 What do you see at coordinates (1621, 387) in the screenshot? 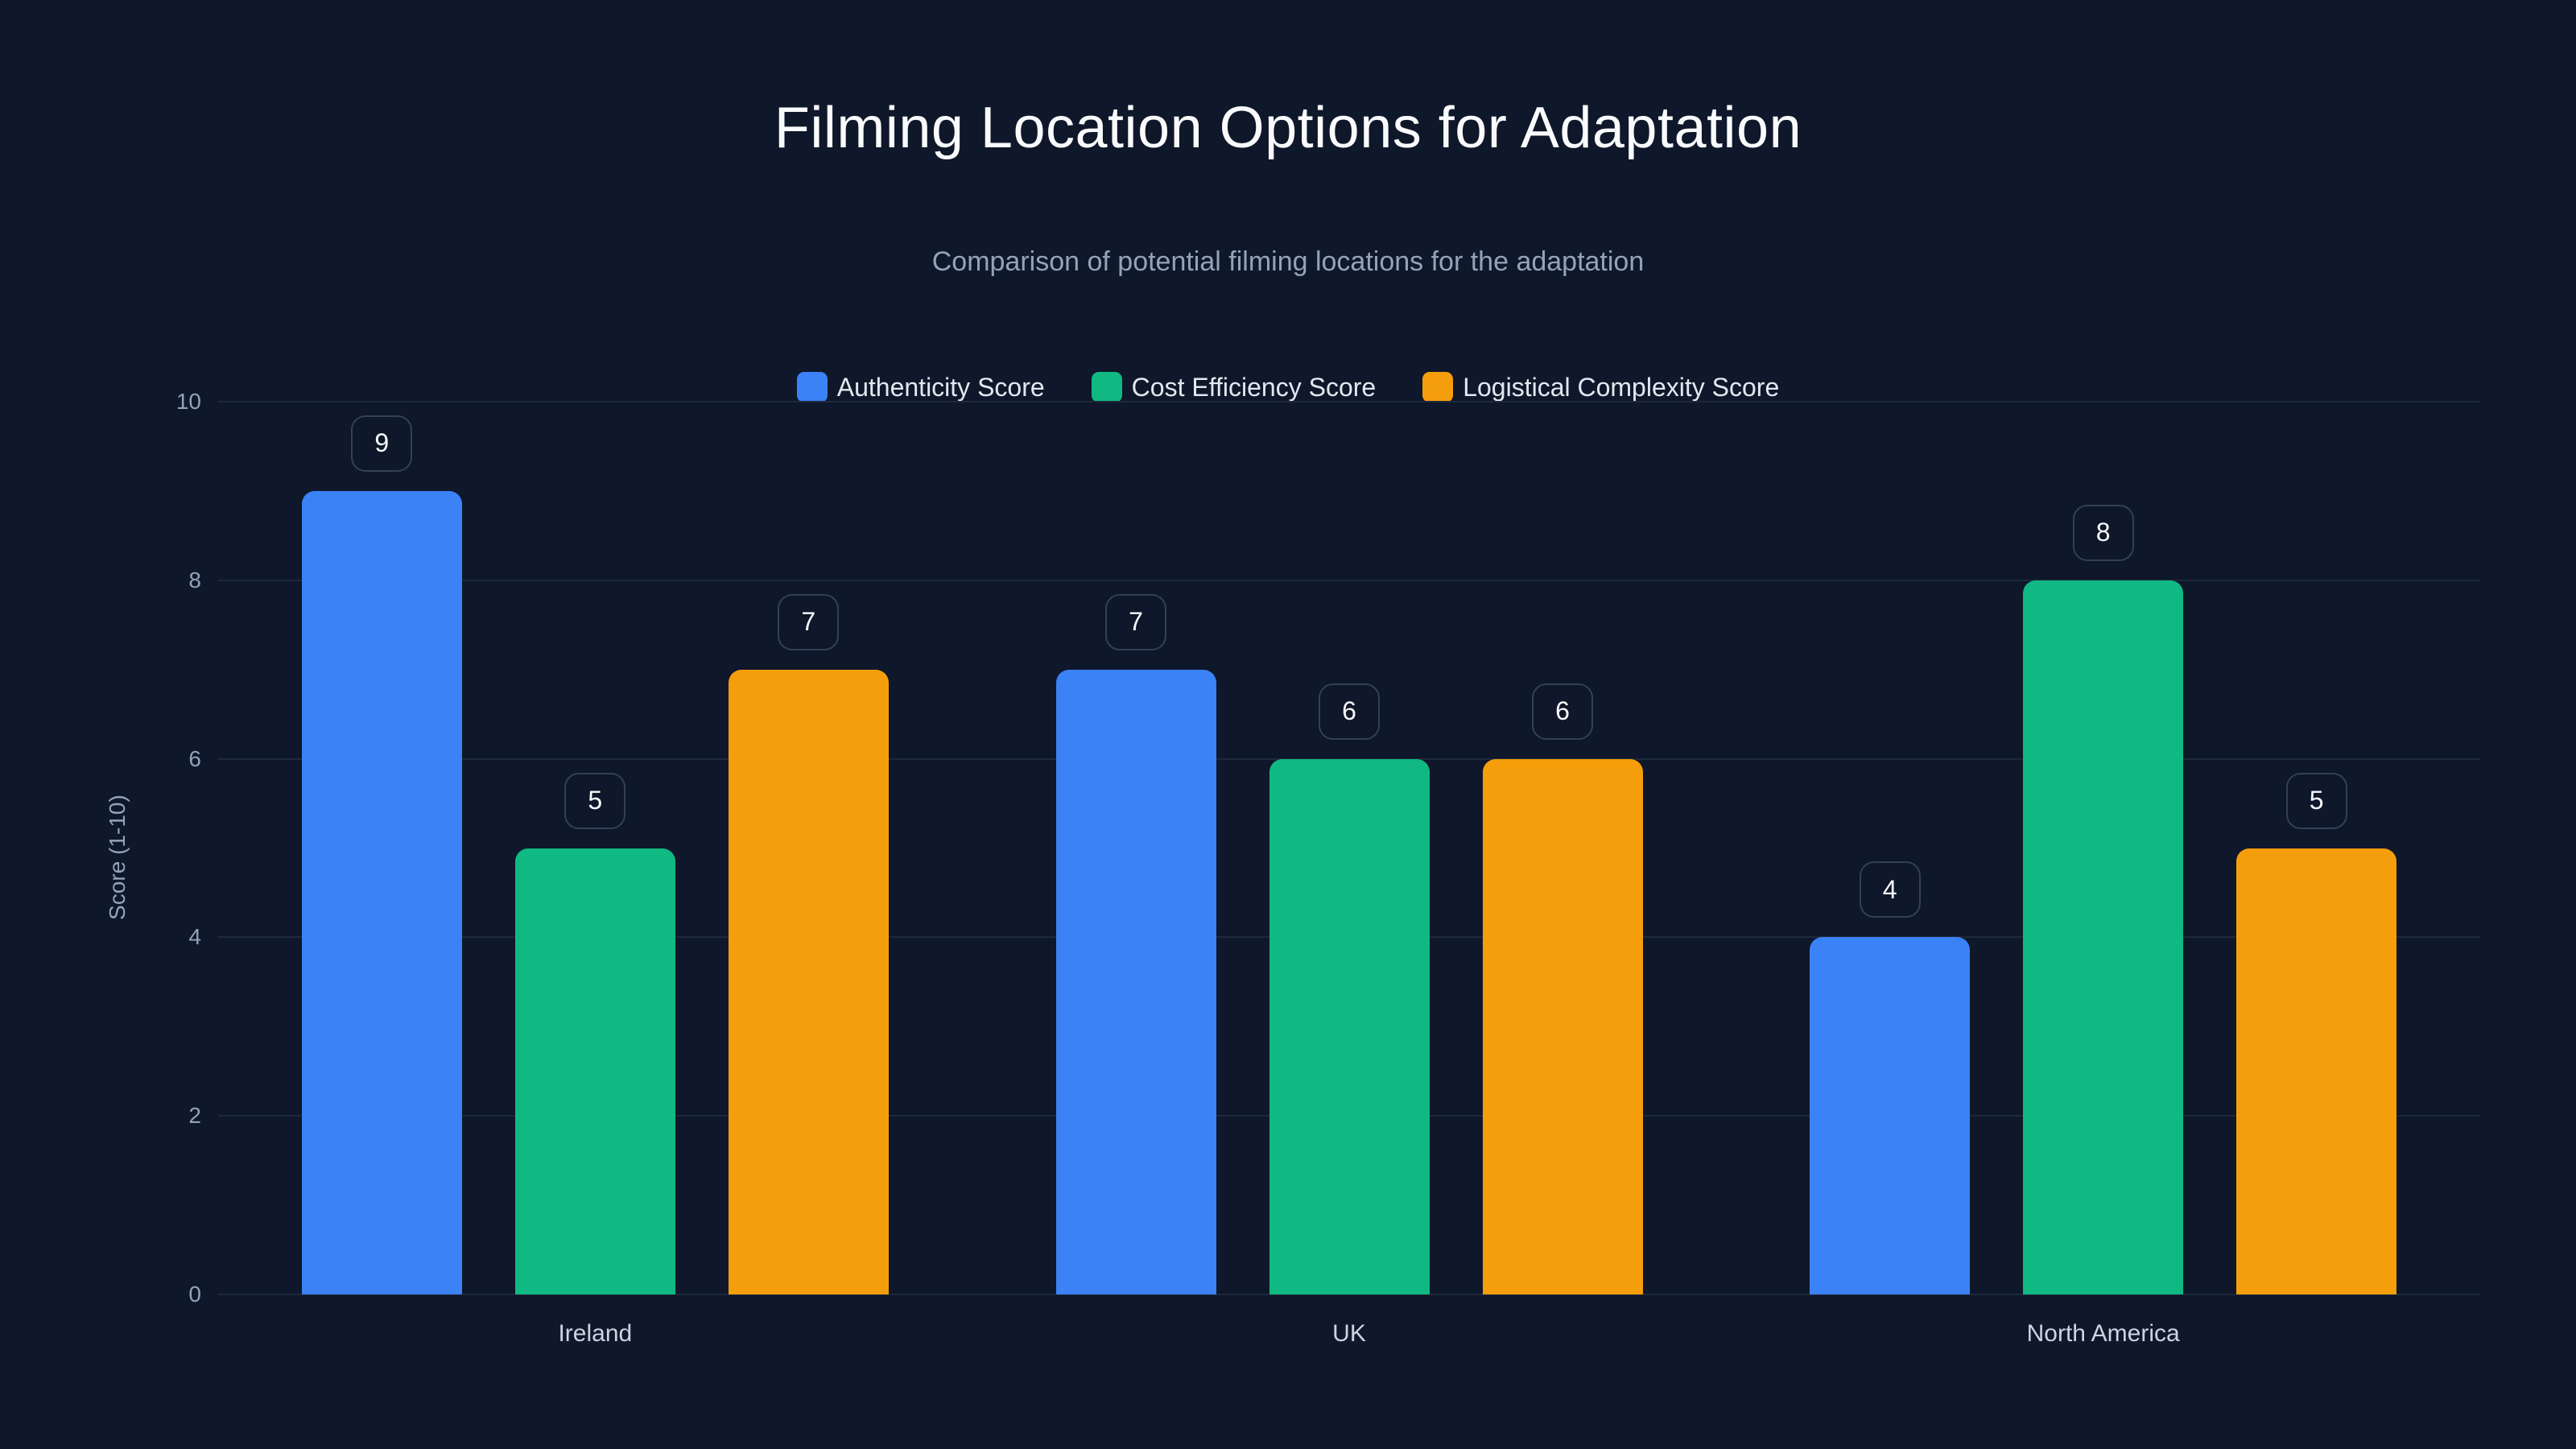
I see `legend-label: Logistical Complexity Score` at bounding box center [1621, 387].